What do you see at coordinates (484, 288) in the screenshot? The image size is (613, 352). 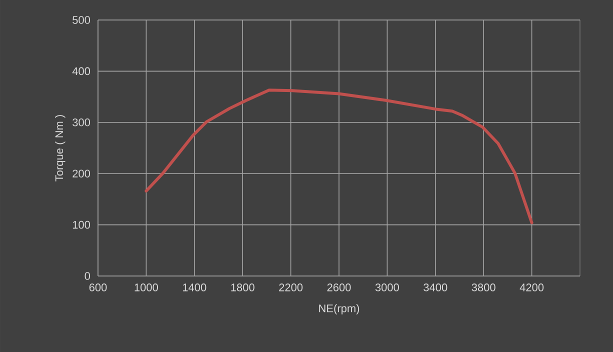 I see `x-tick-label: 3800` at bounding box center [484, 288].